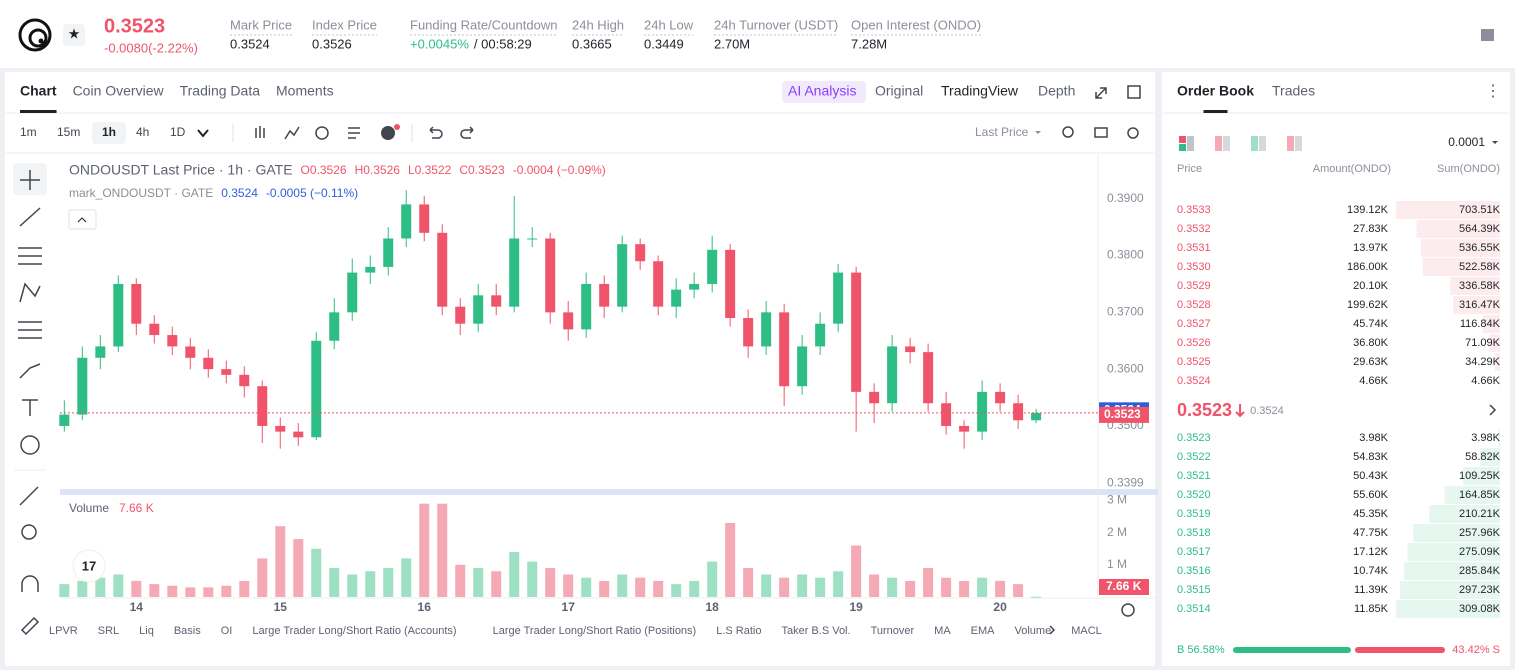  I want to click on tab: Trading Data, so click(220, 91).